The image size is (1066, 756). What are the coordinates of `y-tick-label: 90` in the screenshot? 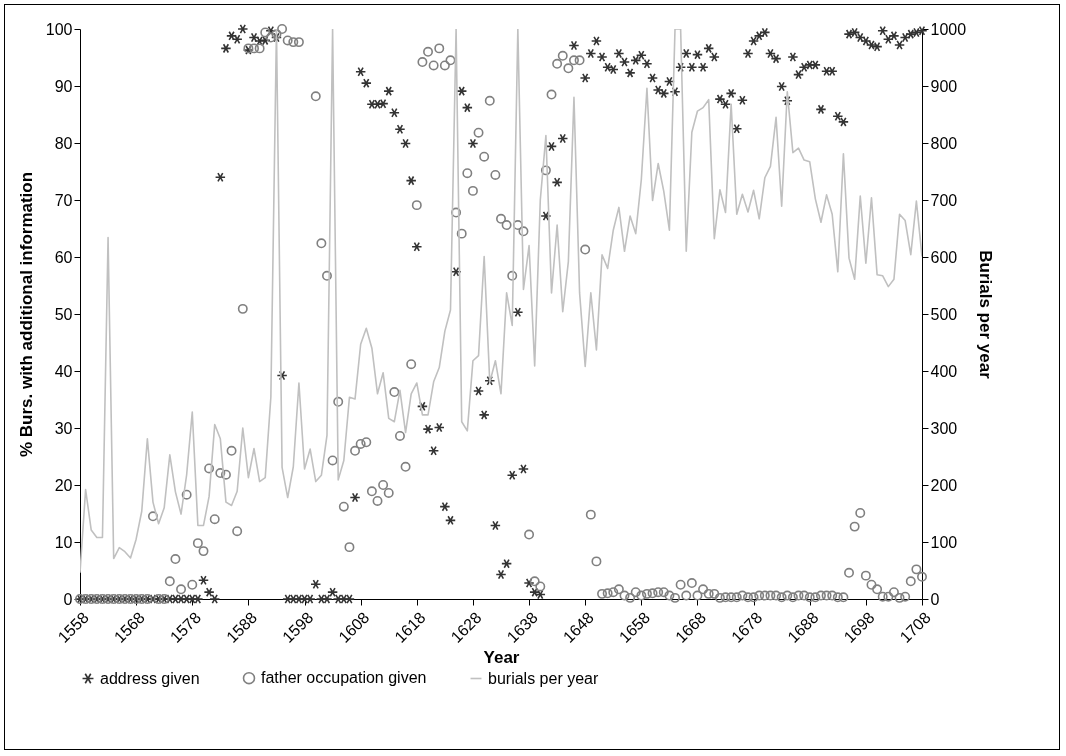 It's located at (63, 86).